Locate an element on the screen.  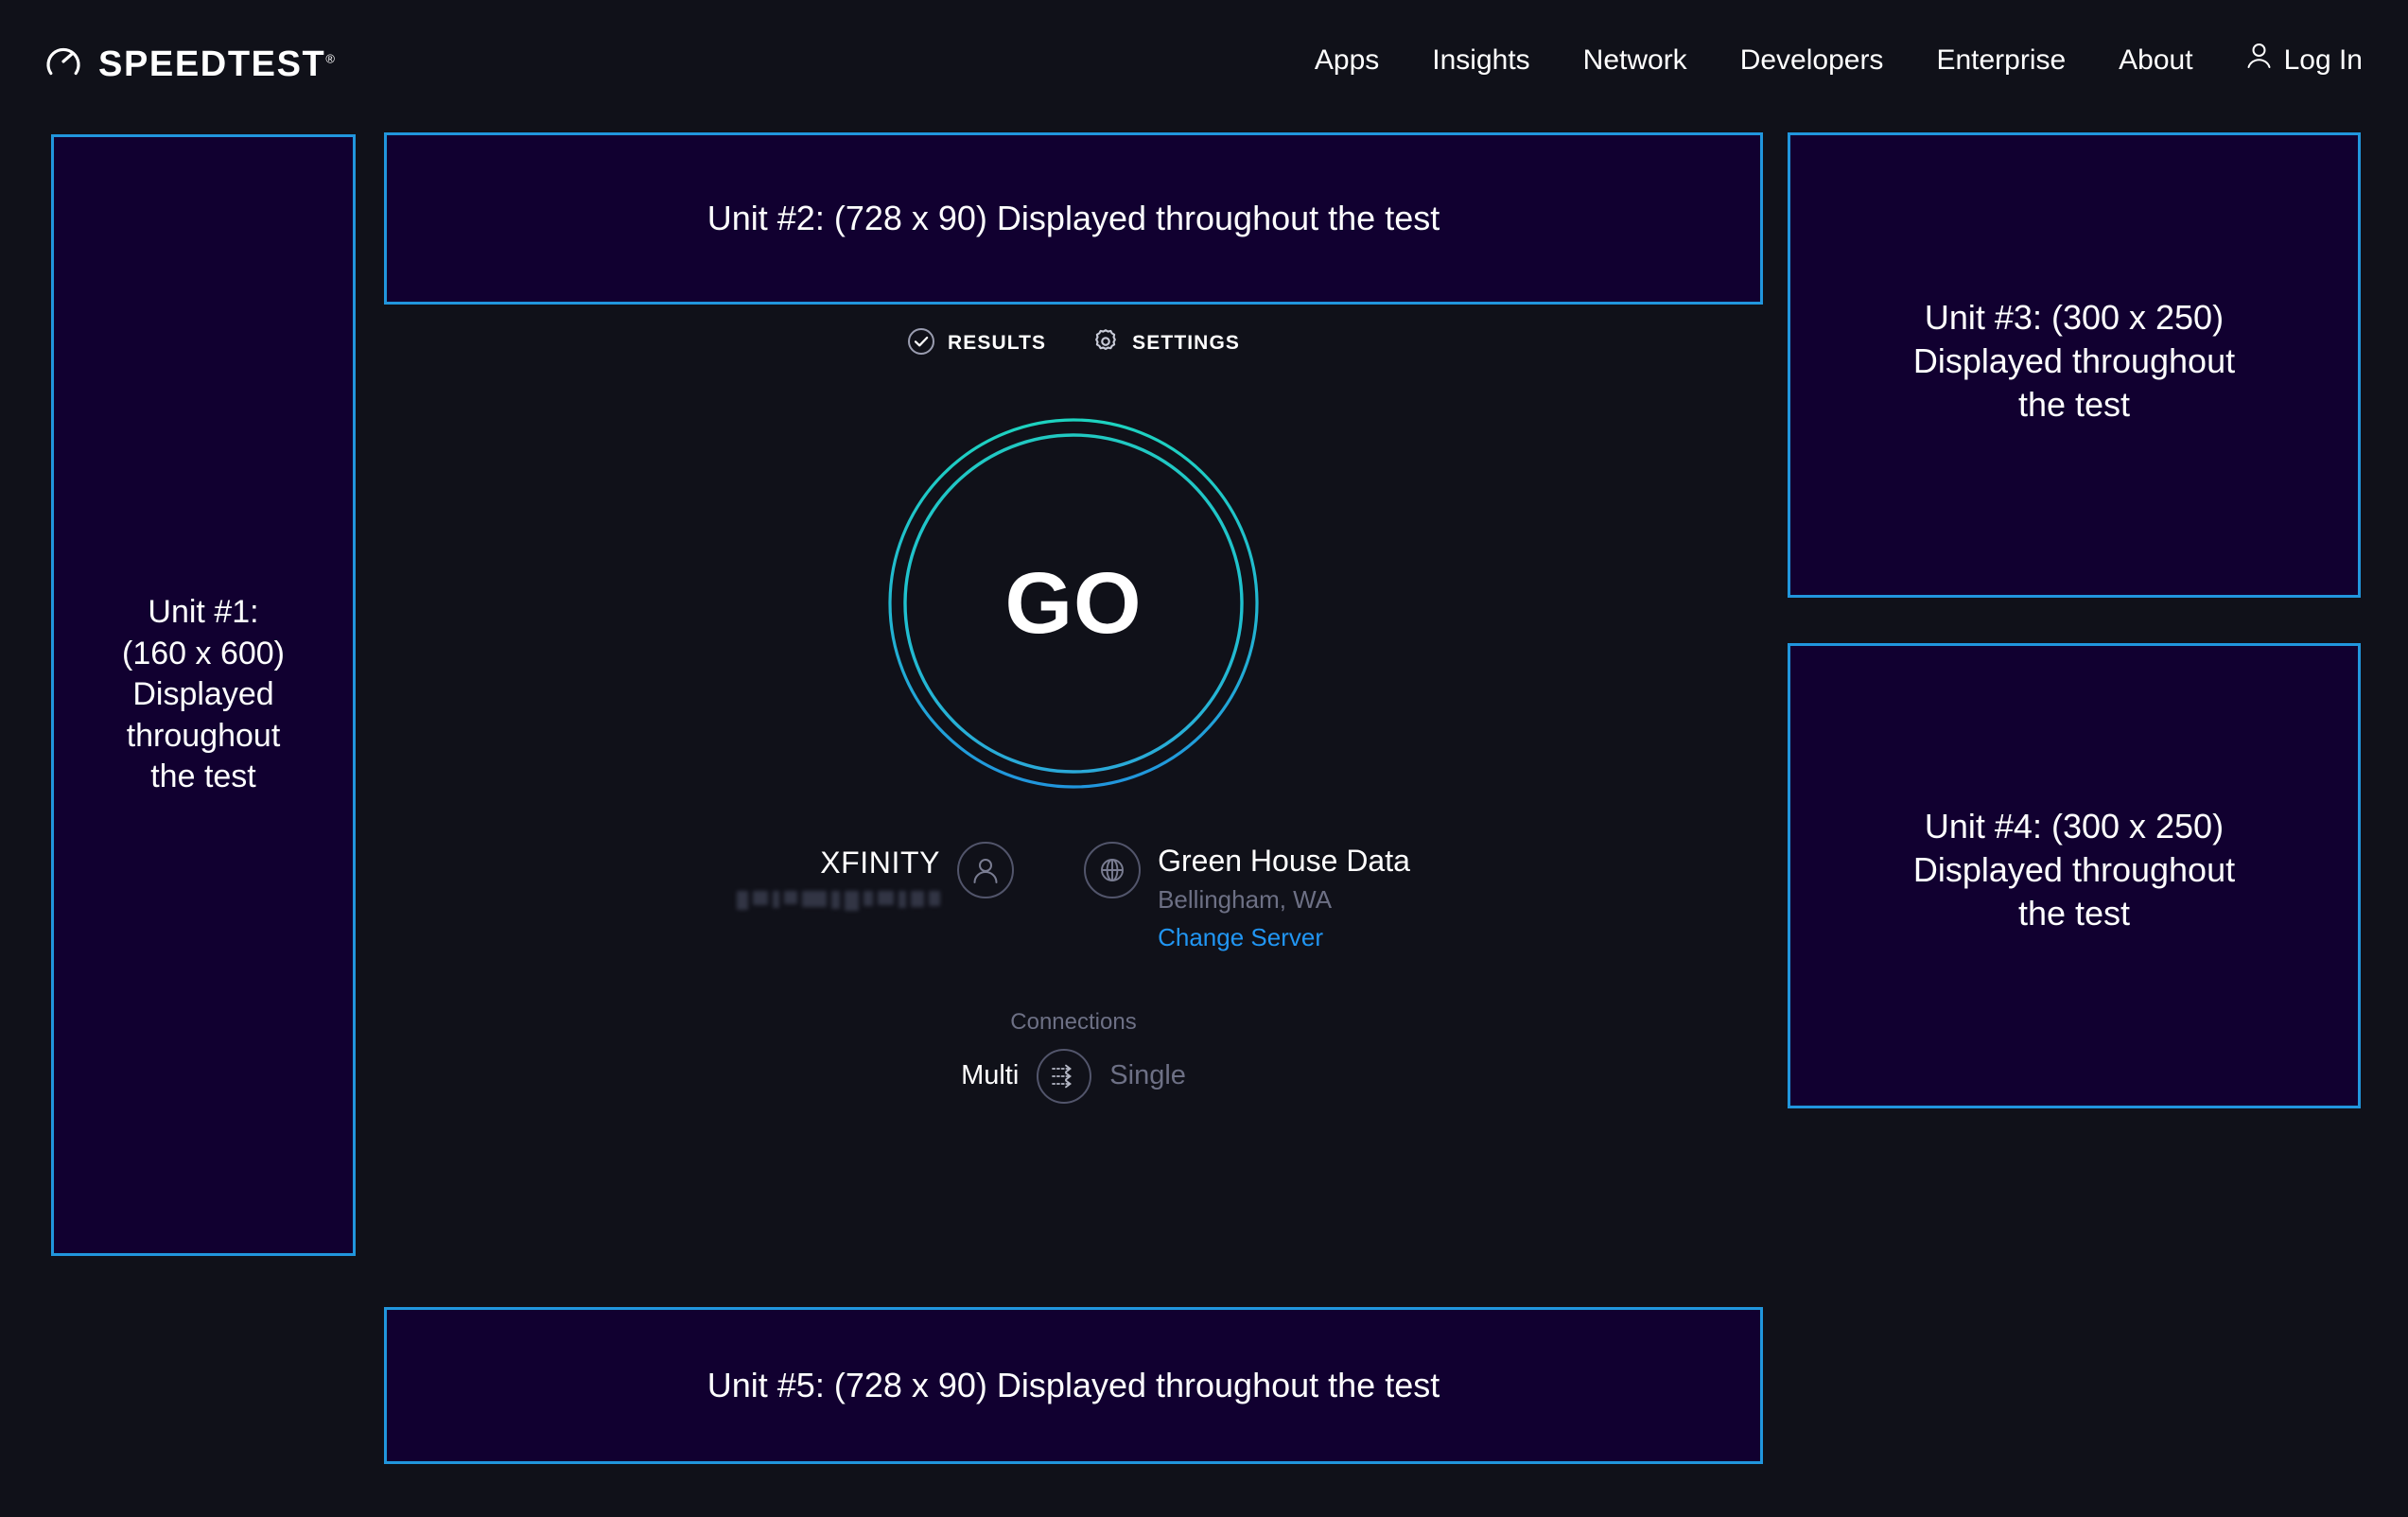
connections-switch: Multi Single is located at coordinates (1073, 1076).